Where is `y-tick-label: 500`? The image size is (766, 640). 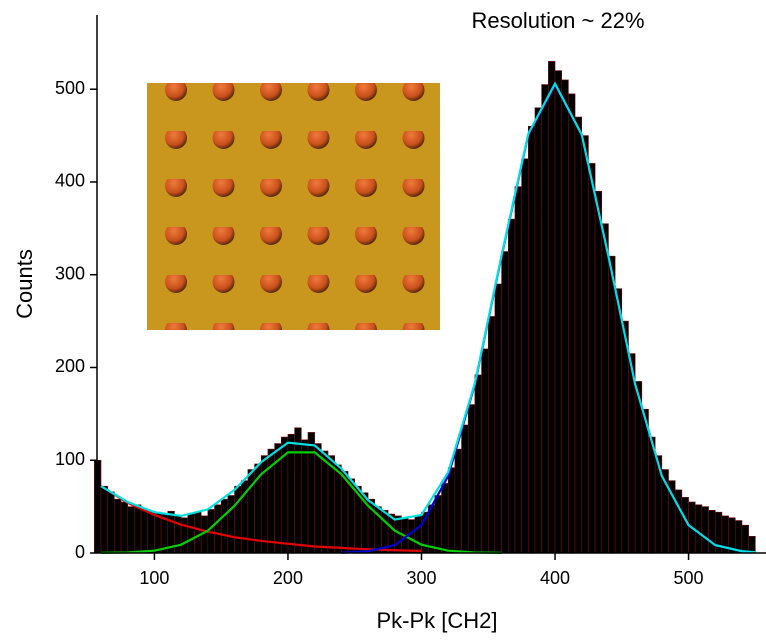
y-tick-label: 500 is located at coordinates (70, 88).